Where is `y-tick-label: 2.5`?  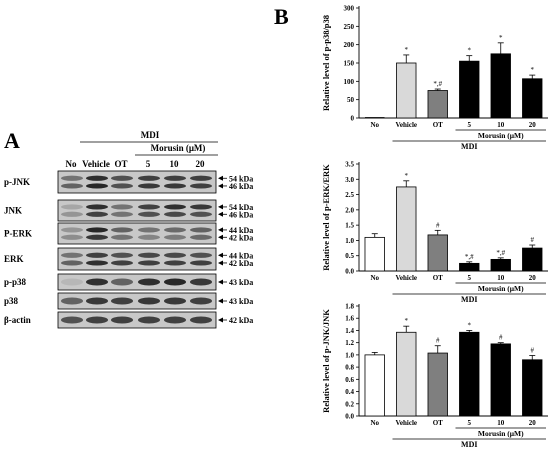
y-tick-label: 2.5 is located at coordinates (349, 195).